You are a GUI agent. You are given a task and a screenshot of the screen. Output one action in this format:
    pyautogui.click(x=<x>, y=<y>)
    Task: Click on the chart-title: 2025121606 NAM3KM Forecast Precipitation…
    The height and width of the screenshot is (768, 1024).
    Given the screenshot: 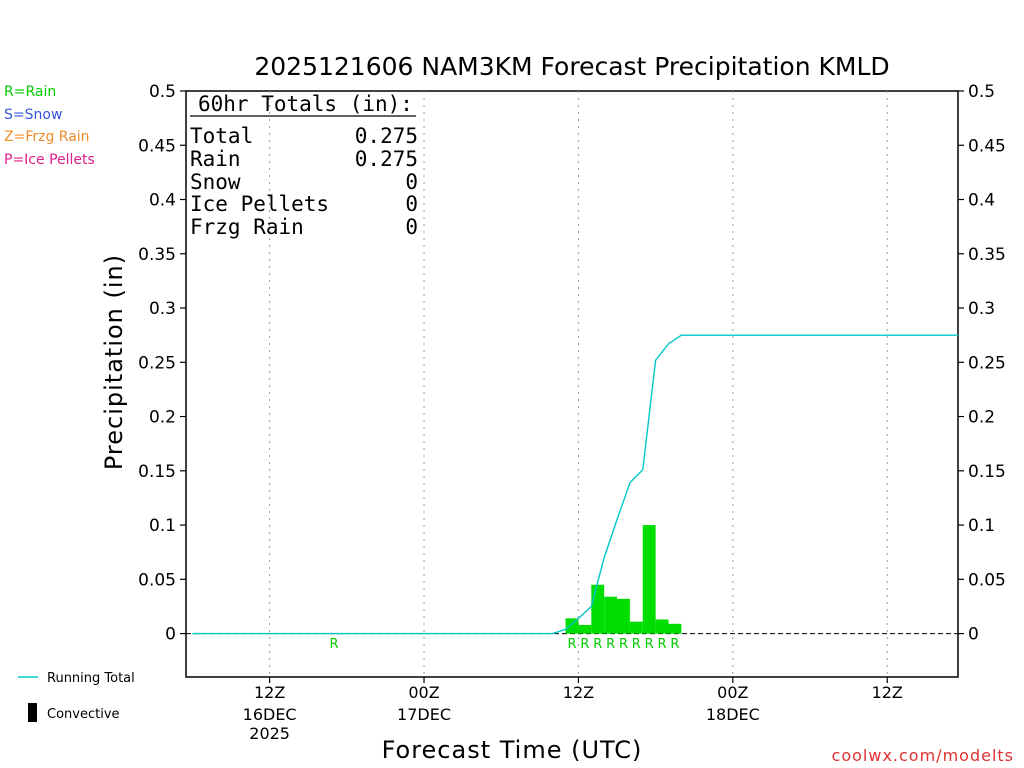 What is the action you would take?
    pyautogui.click(x=571, y=66)
    